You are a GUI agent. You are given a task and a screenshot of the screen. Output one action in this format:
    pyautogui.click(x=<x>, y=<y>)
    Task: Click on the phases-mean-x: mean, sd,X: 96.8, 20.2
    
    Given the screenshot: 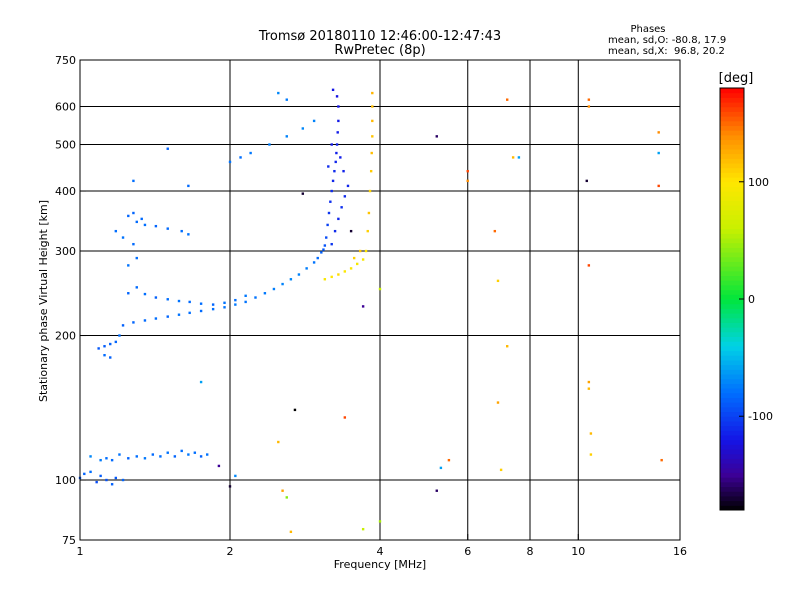 What is the action you would take?
    pyautogui.click(x=666, y=51)
    